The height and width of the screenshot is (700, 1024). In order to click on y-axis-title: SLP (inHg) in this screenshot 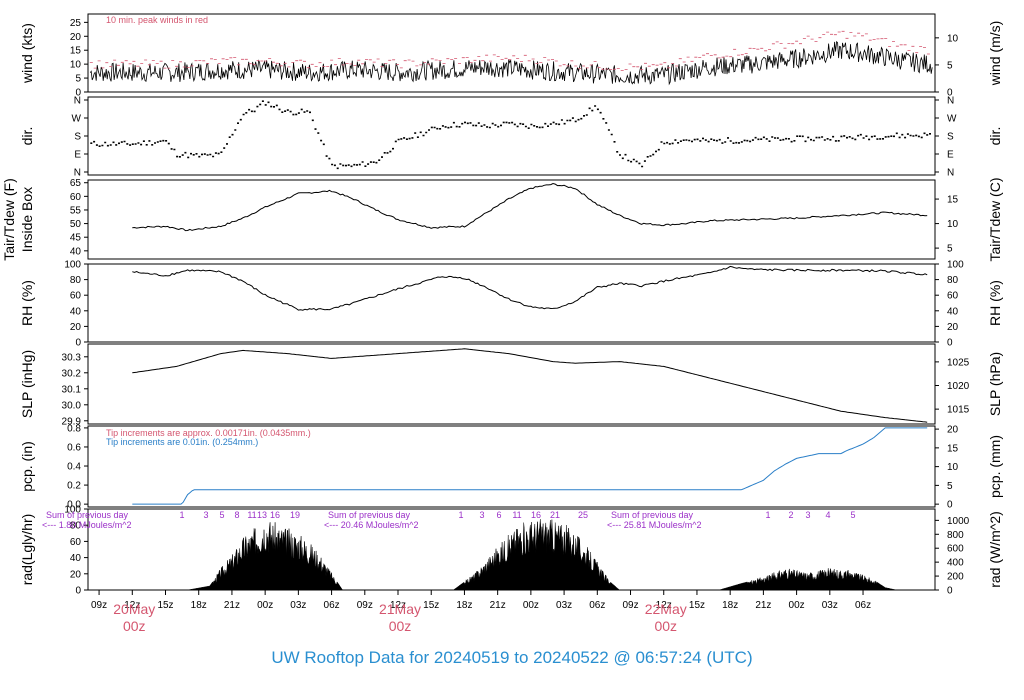, I will do `click(27, 384)`.